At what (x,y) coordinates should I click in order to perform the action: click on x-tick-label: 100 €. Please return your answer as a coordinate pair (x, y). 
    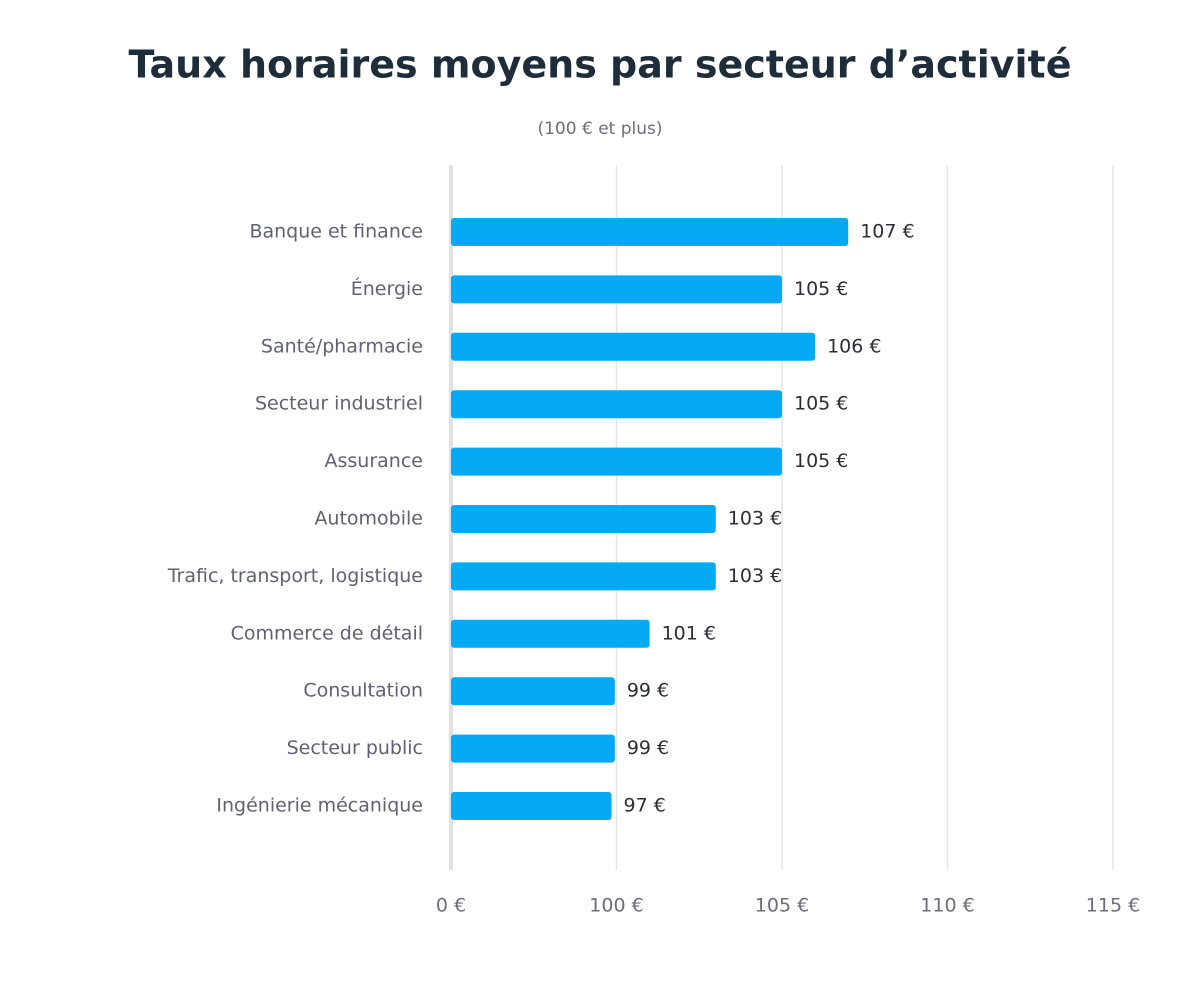
    Looking at the image, I should click on (616, 906).